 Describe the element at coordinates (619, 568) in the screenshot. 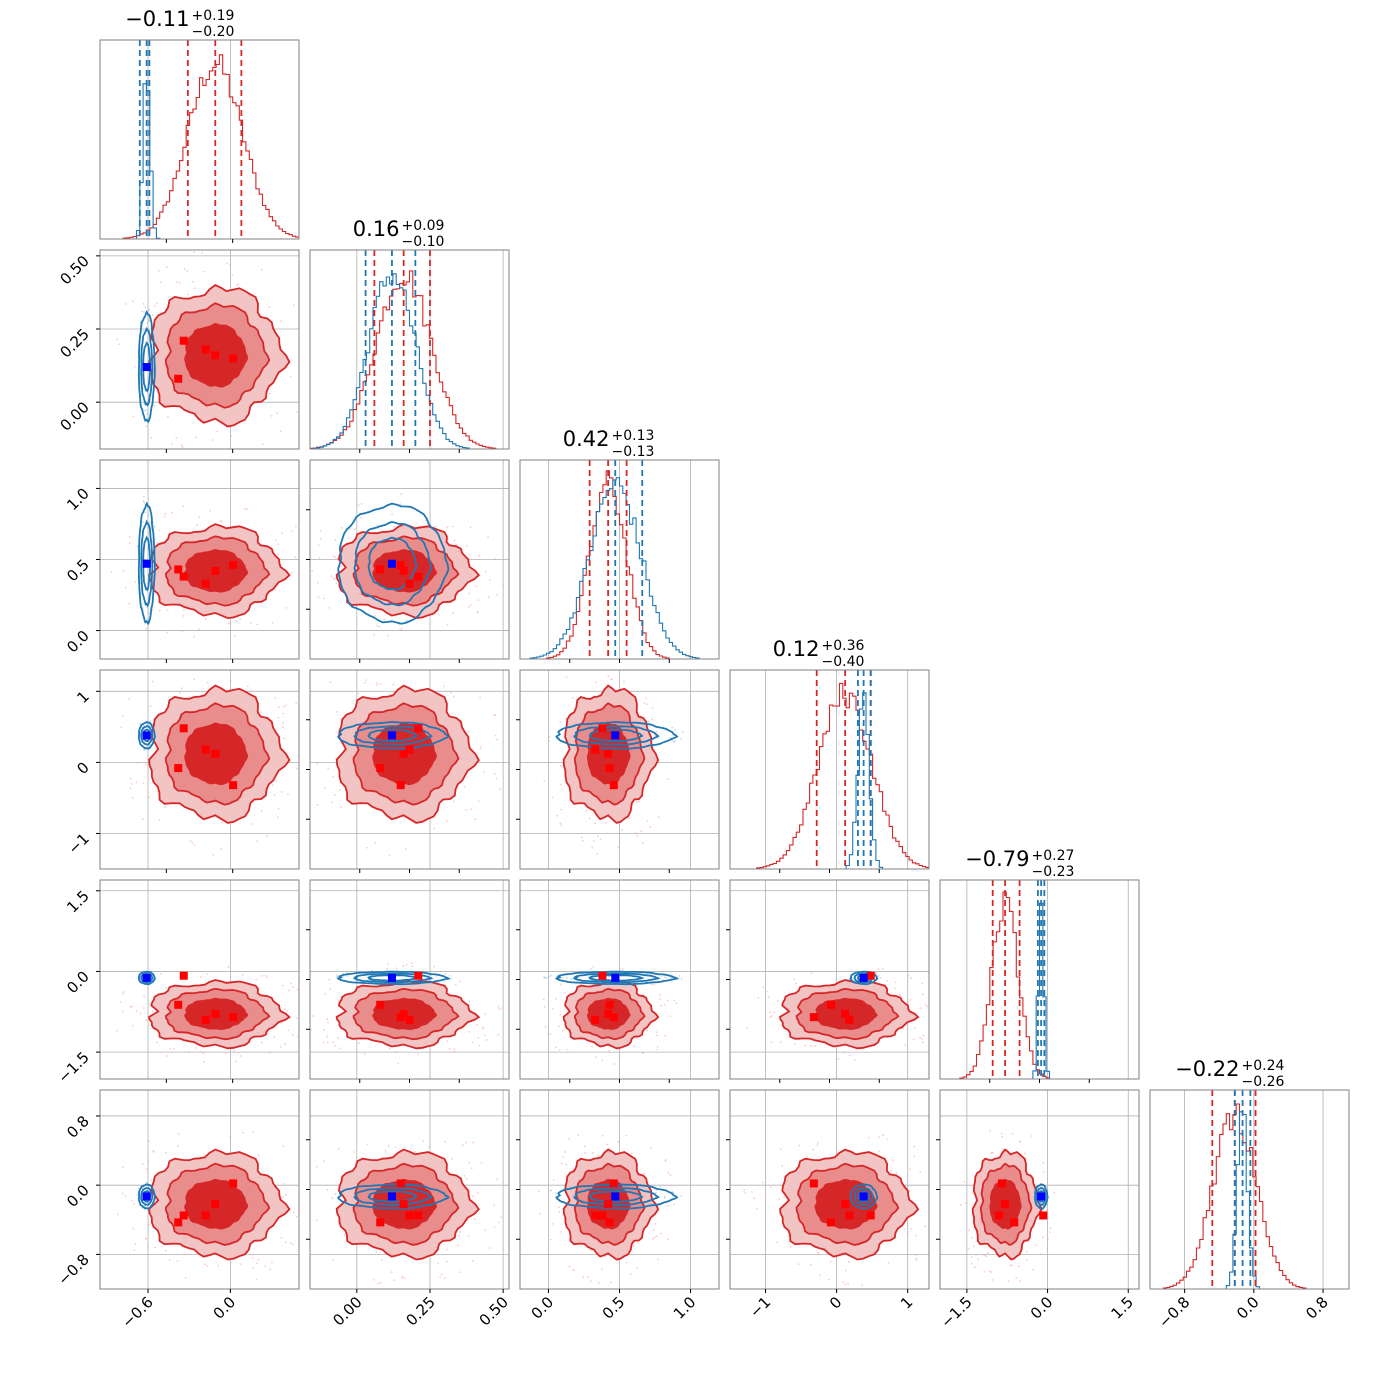

I see `blue-histogram` at that location.